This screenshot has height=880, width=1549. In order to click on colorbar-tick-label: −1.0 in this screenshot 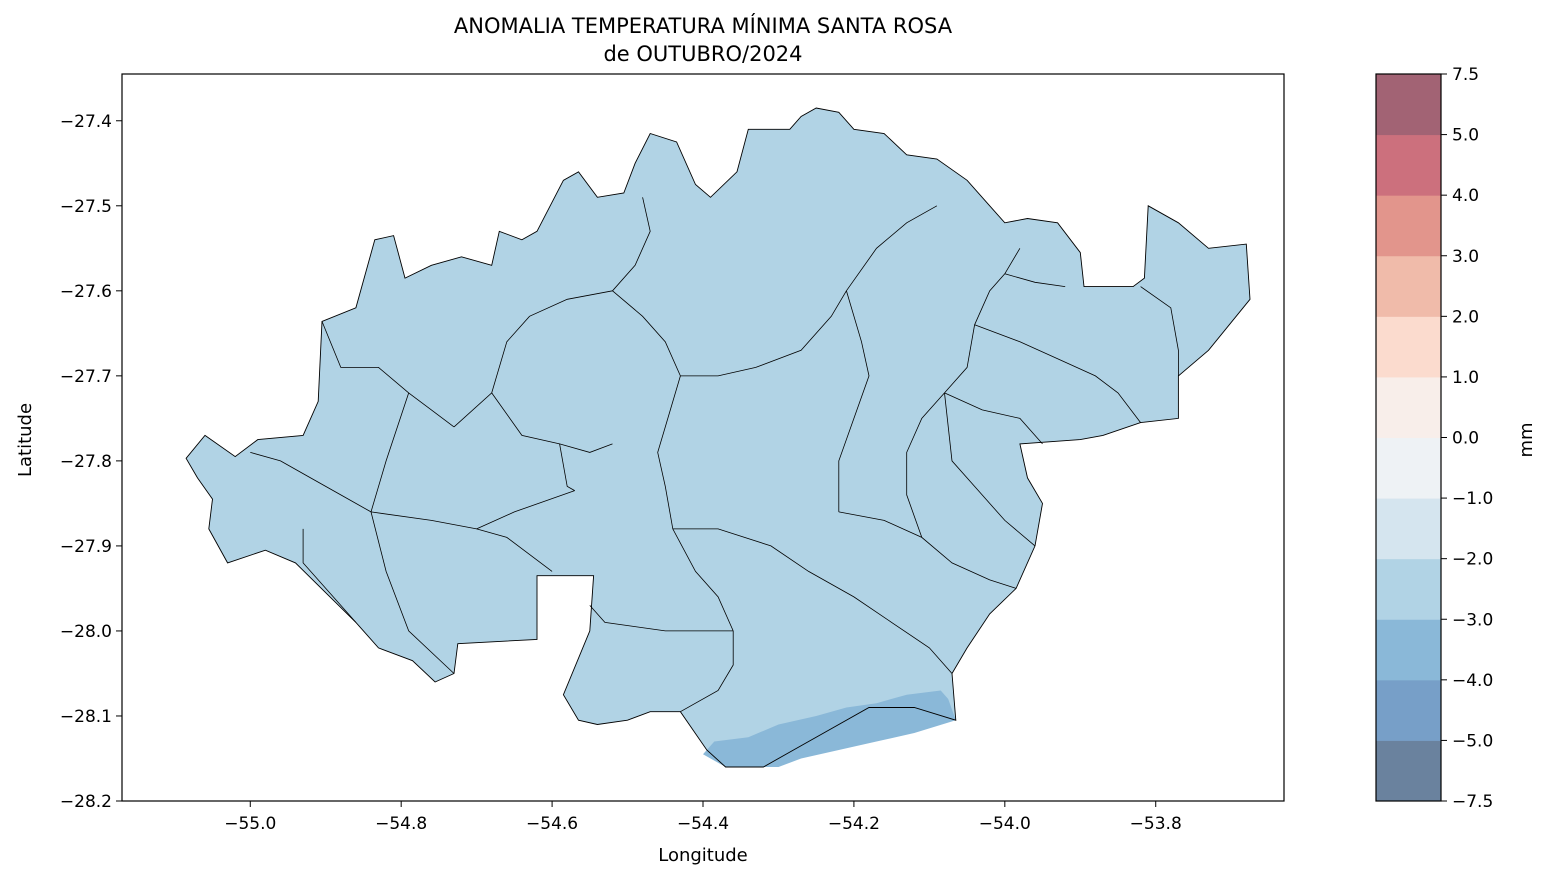, I will do `click(1472, 499)`.